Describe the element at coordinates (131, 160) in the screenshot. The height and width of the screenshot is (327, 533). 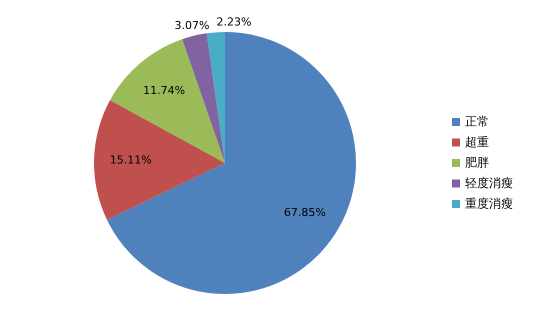
I see `data-label: 15.11%` at that location.